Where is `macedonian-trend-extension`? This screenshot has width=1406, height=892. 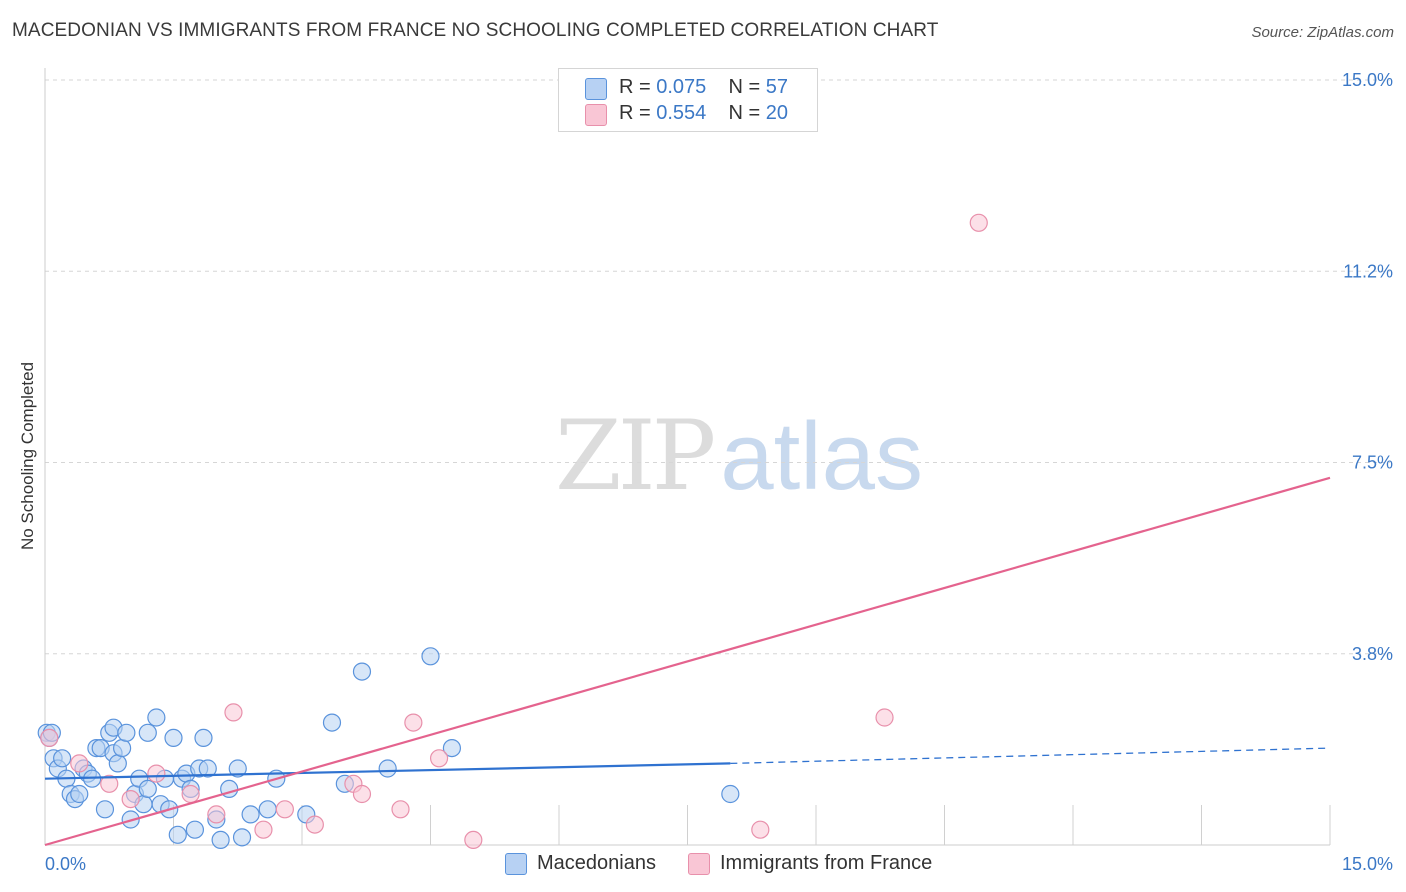 macedonian-trend-extension is located at coordinates (1030, 756).